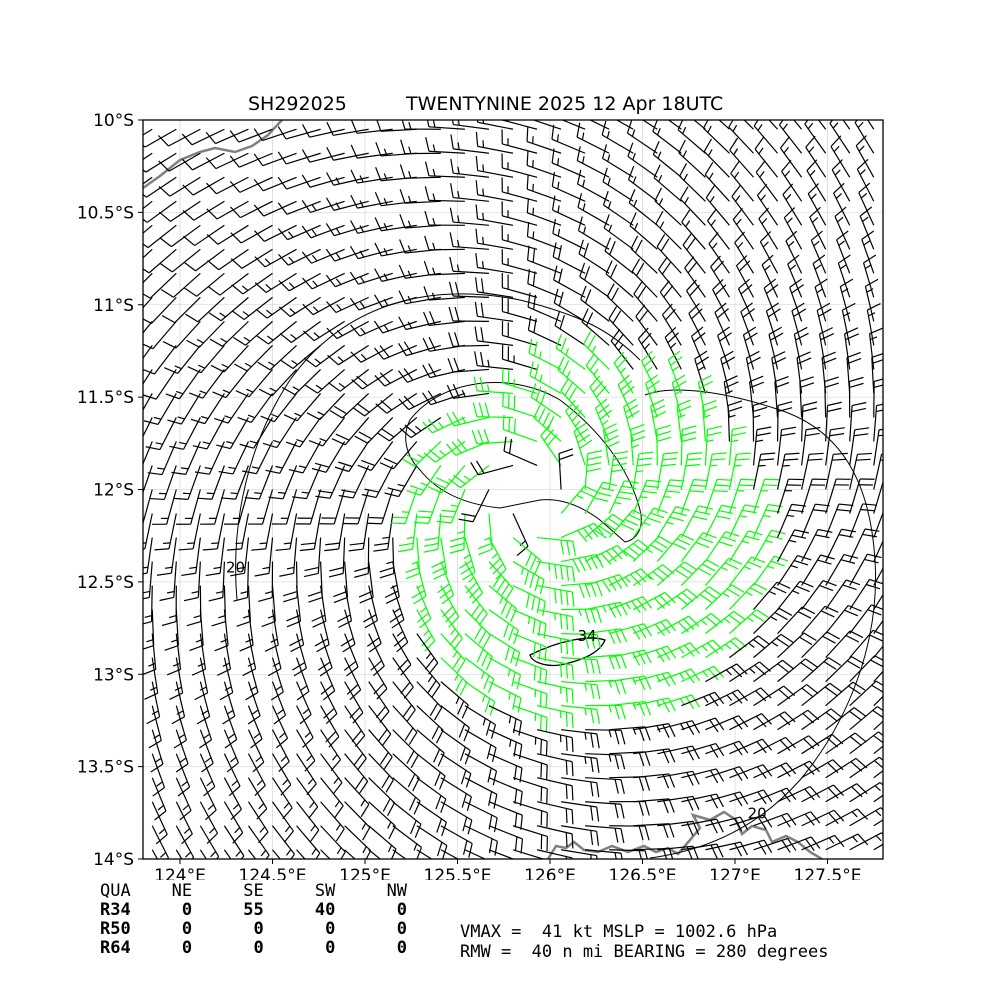 The width and height of the screenshot is (1000, 1000). I want to click on x-tick-label: 127°E, so click(735, 873).